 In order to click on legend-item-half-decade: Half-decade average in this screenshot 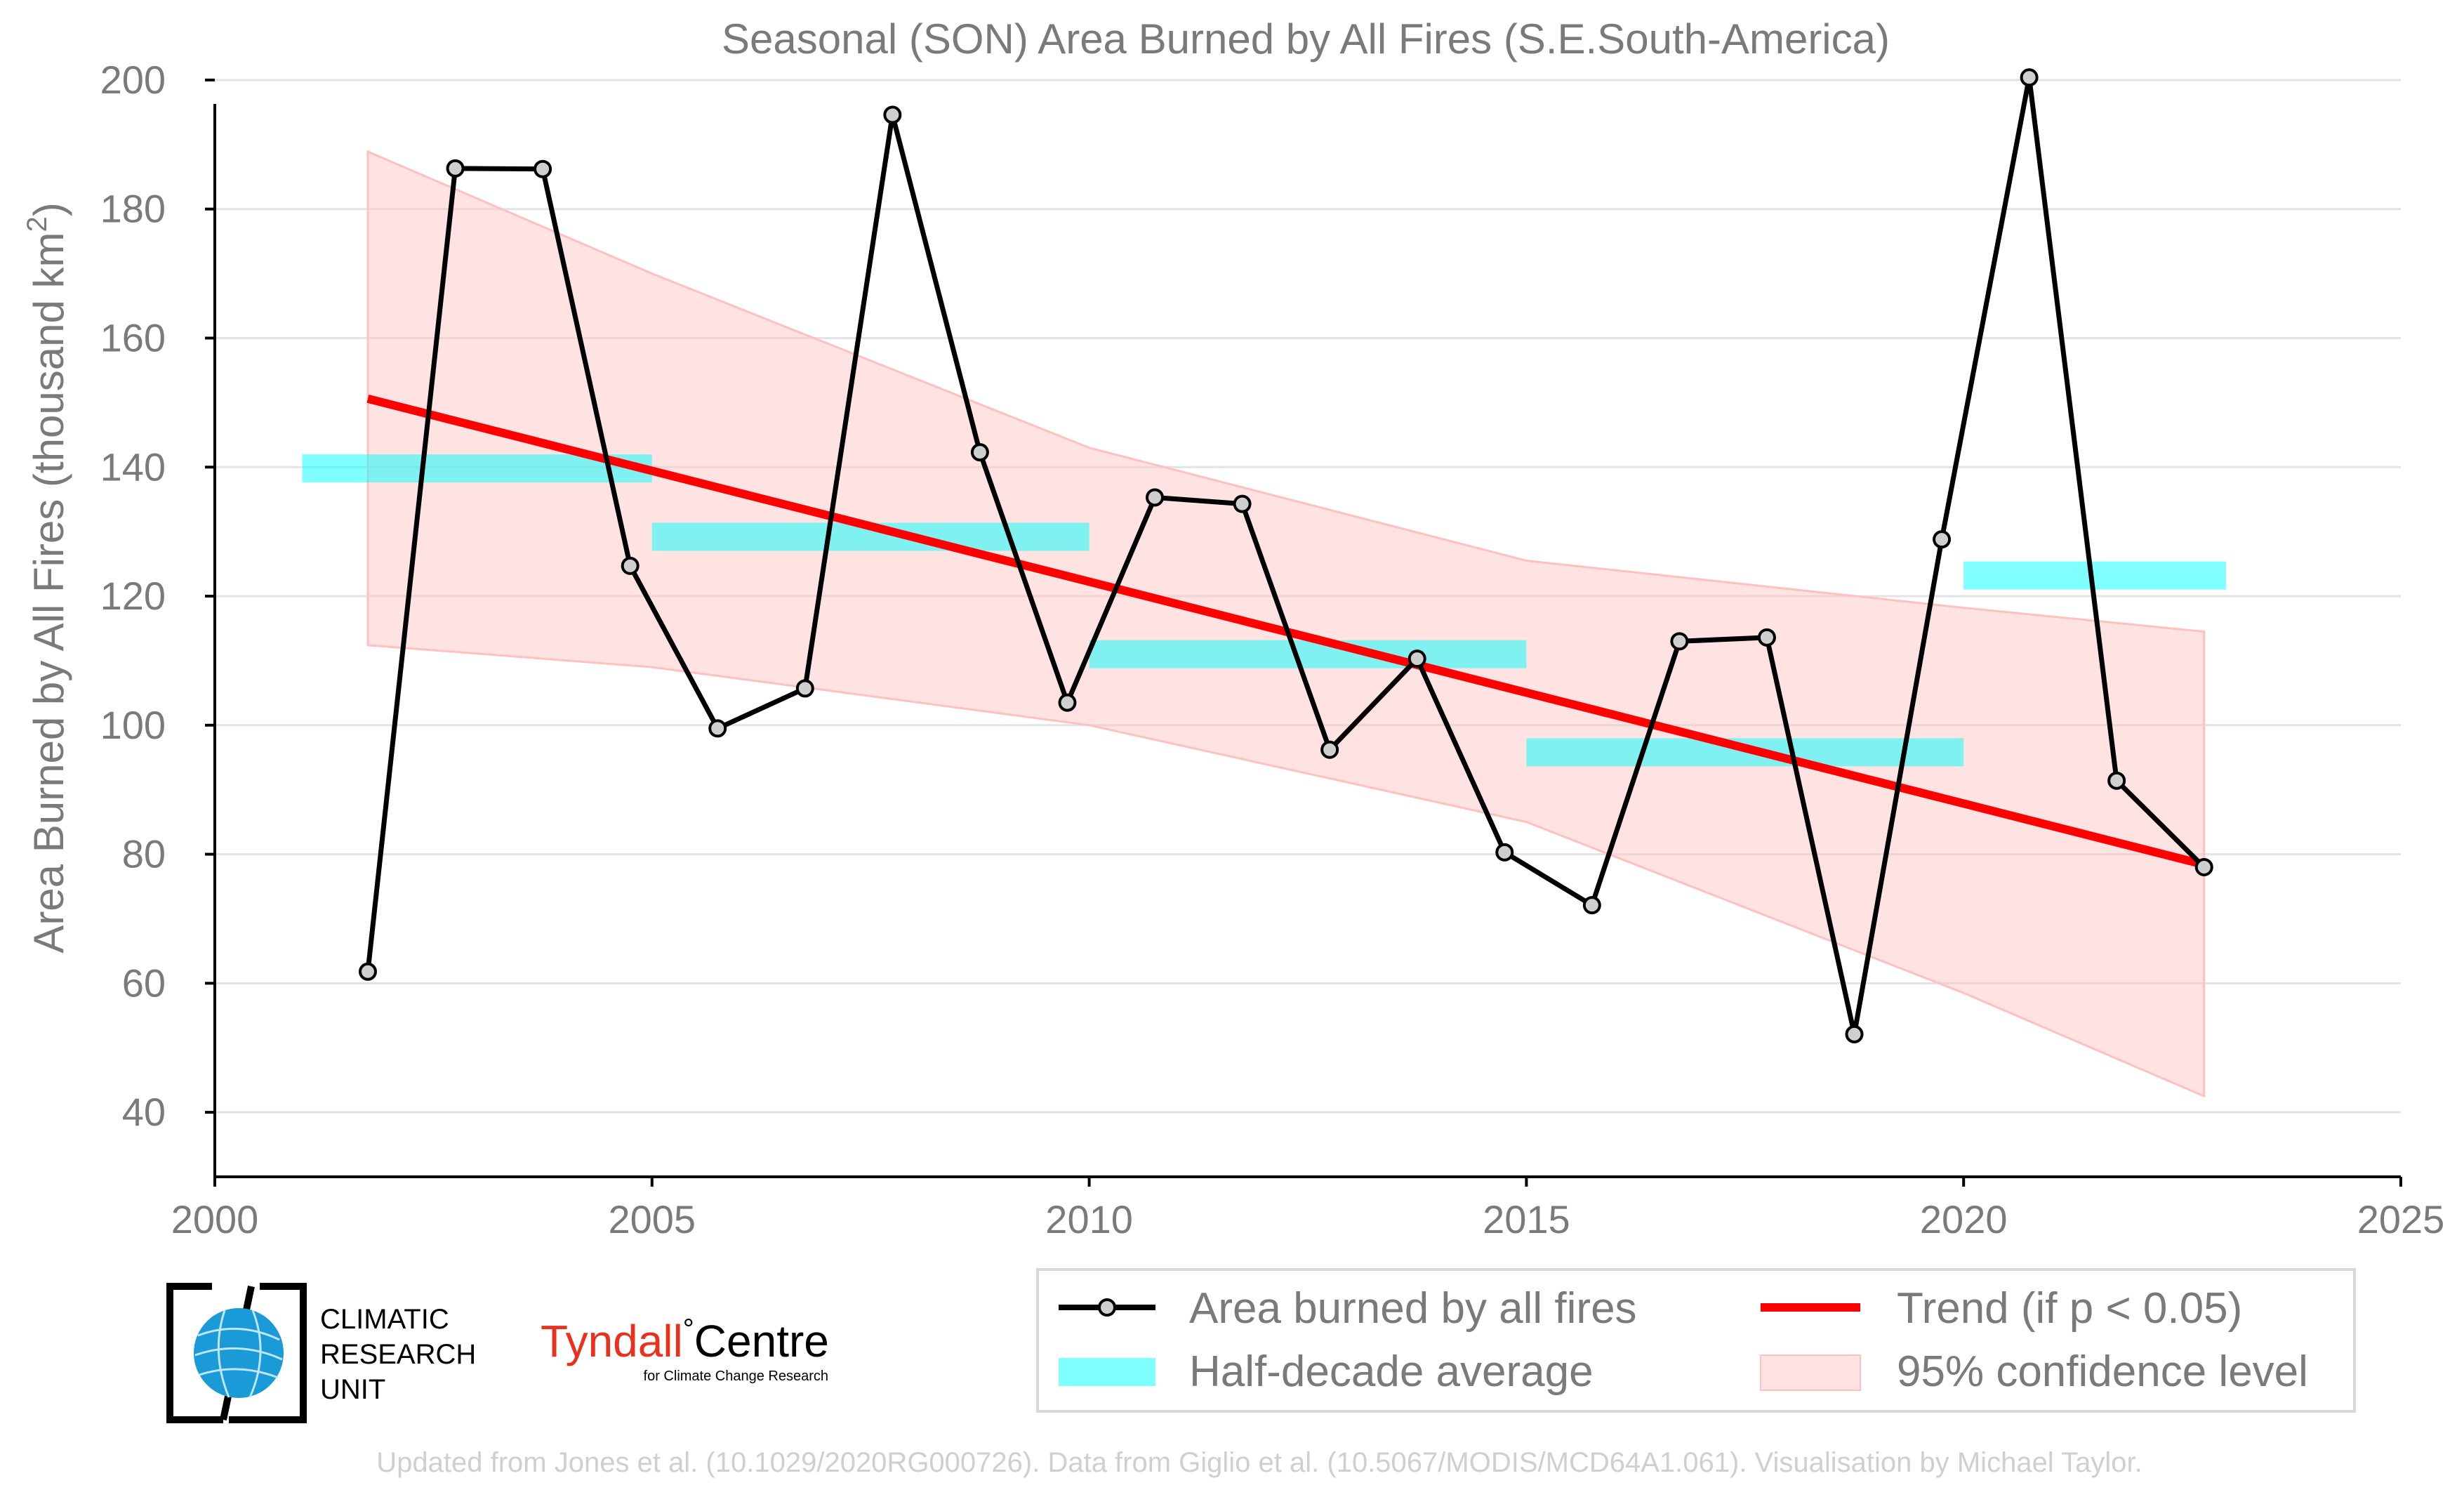, I will do `click(1327, 1371)`.